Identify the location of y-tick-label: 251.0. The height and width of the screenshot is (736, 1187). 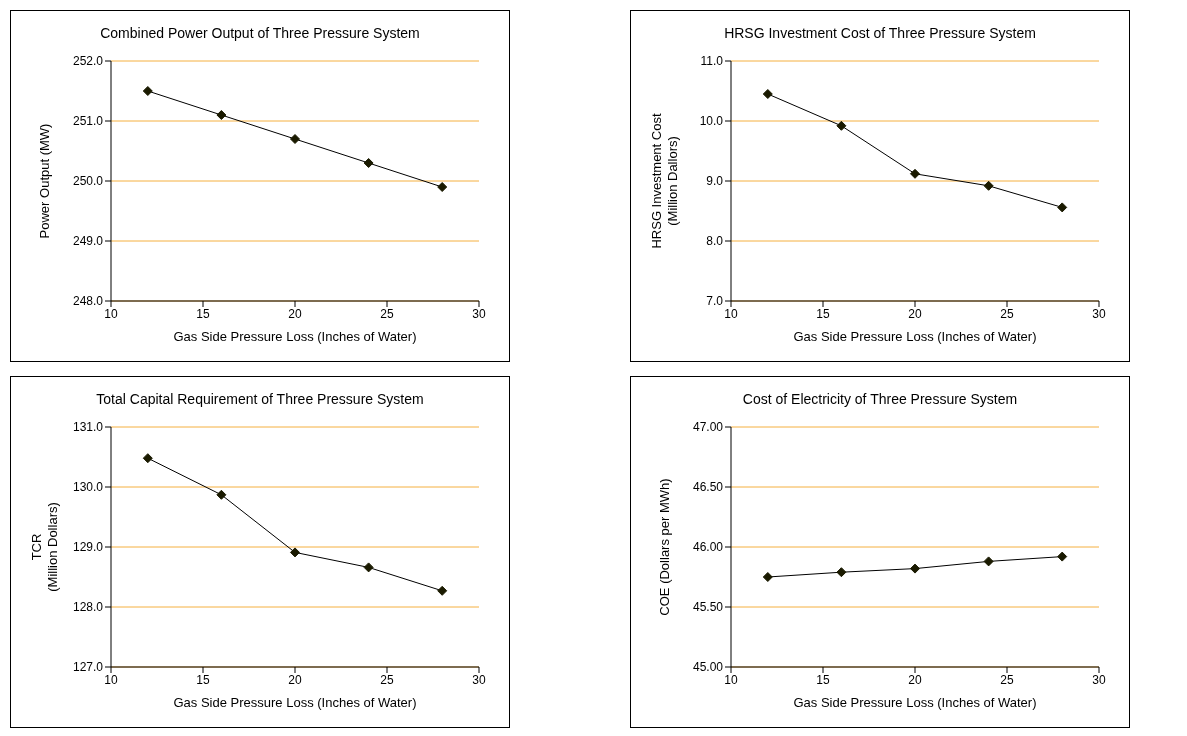
(88, 121).